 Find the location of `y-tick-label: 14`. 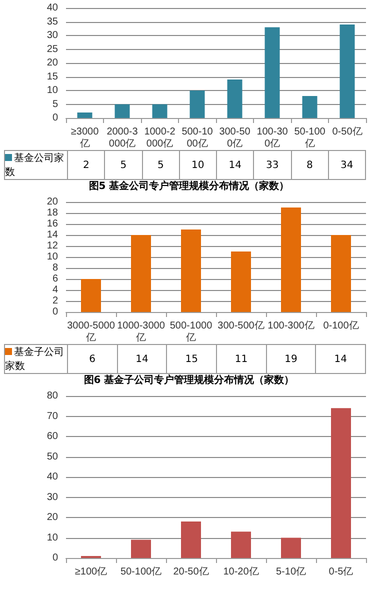

y-tick-label: 14 is located at coordinates (52, 235).